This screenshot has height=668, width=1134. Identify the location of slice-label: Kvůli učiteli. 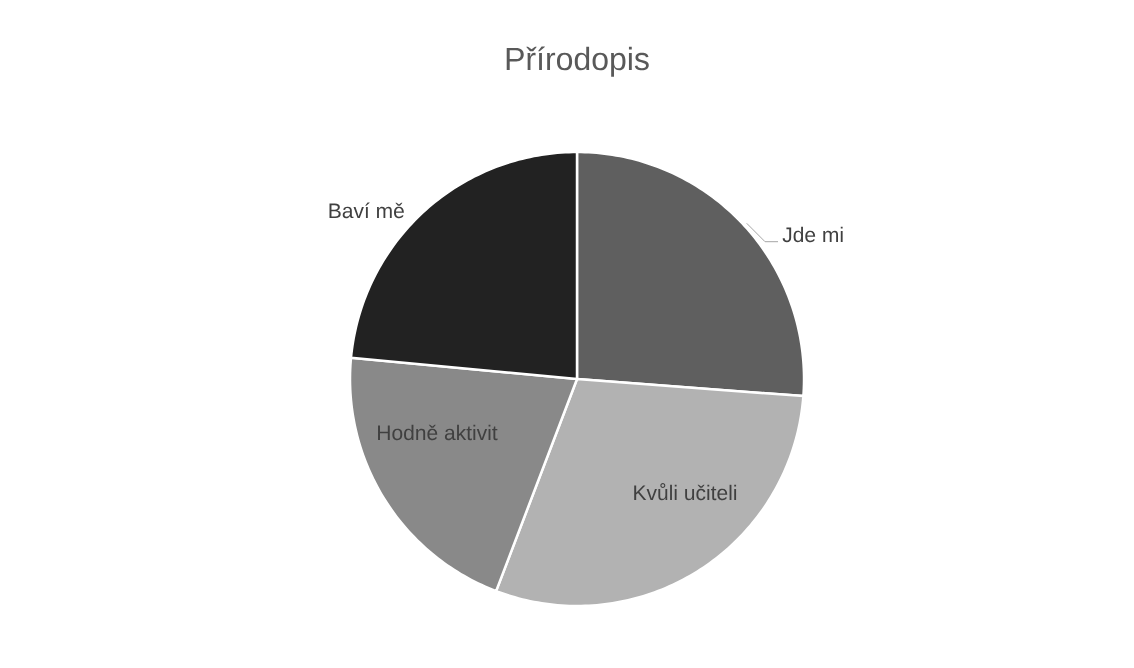
(685, 492).